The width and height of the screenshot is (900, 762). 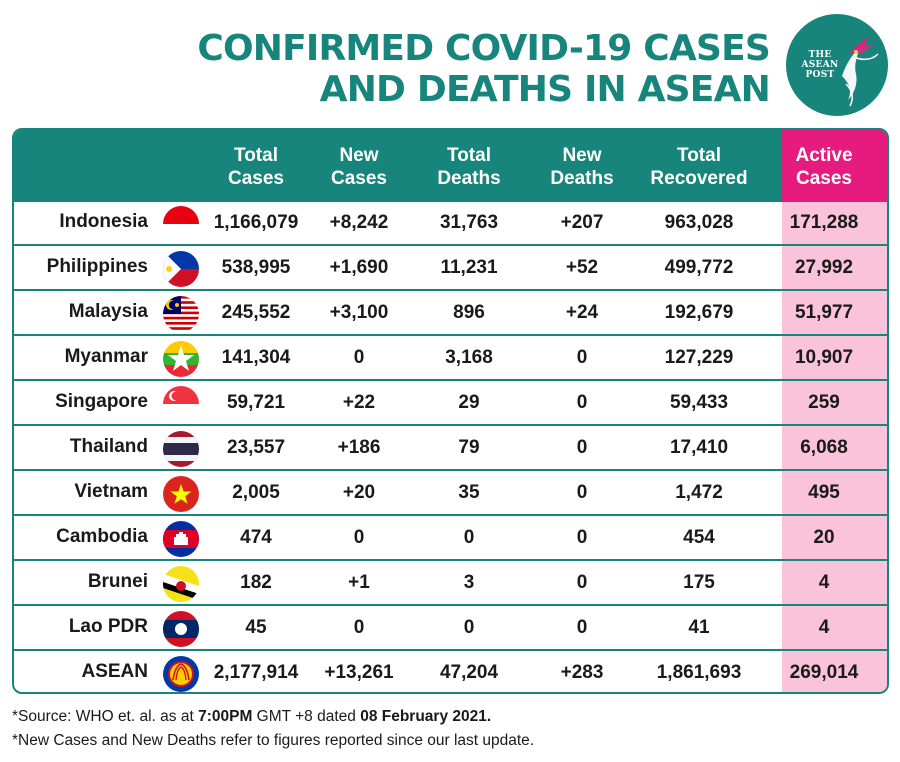 What do you see at coordinates (469, 402) in the screenshot?
I see `cell-value: 29` at bounding box center [469, 402].